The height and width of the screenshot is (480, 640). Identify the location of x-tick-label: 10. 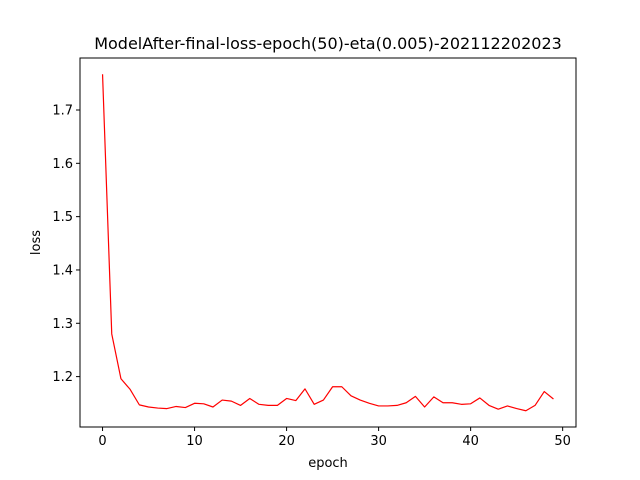
(194, 441).